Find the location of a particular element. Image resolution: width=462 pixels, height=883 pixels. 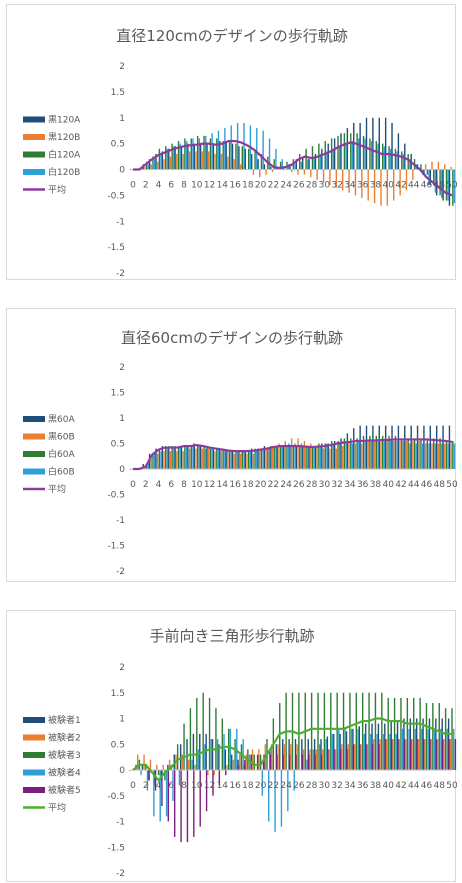

c2-xtick-label: 30 is located at coordinates (325, 485).